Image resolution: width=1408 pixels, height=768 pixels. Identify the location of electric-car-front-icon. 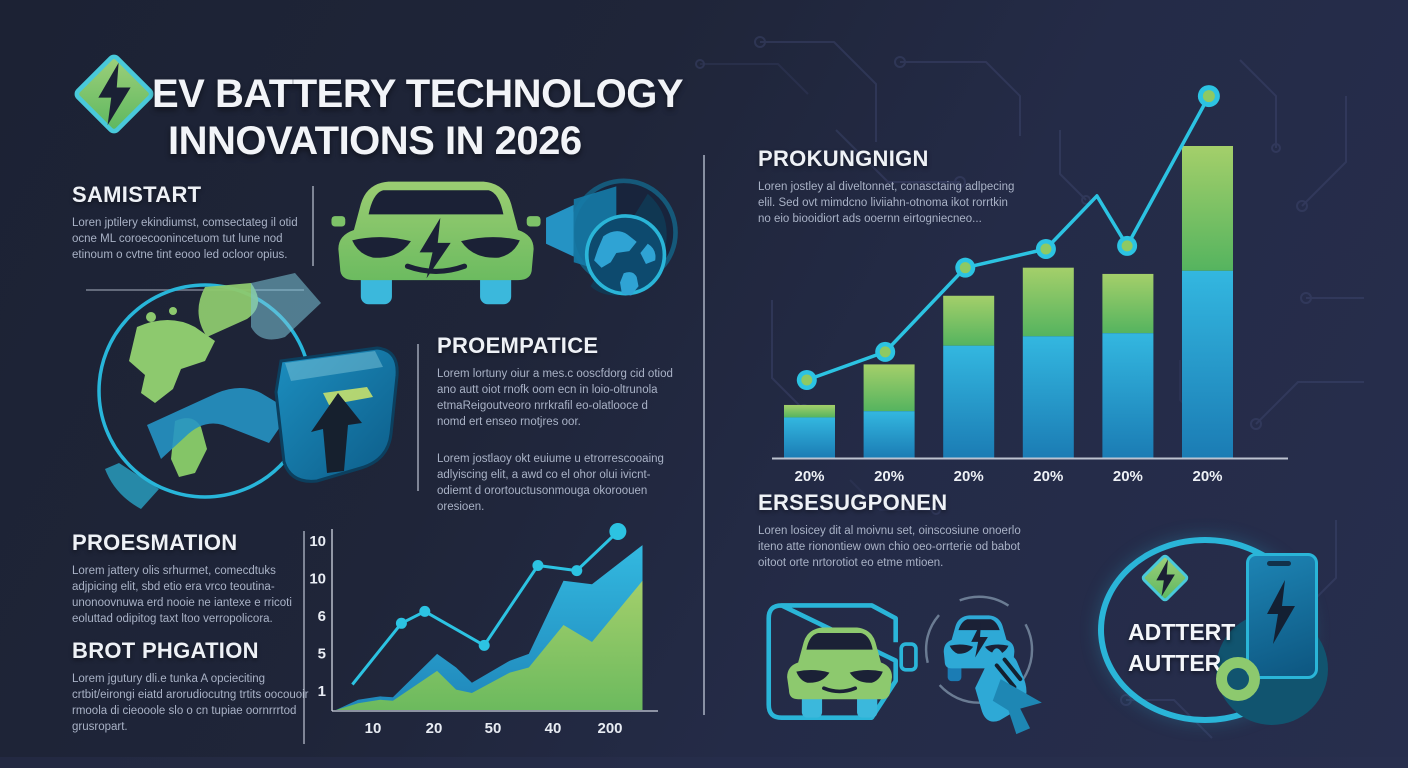
(436, 243).